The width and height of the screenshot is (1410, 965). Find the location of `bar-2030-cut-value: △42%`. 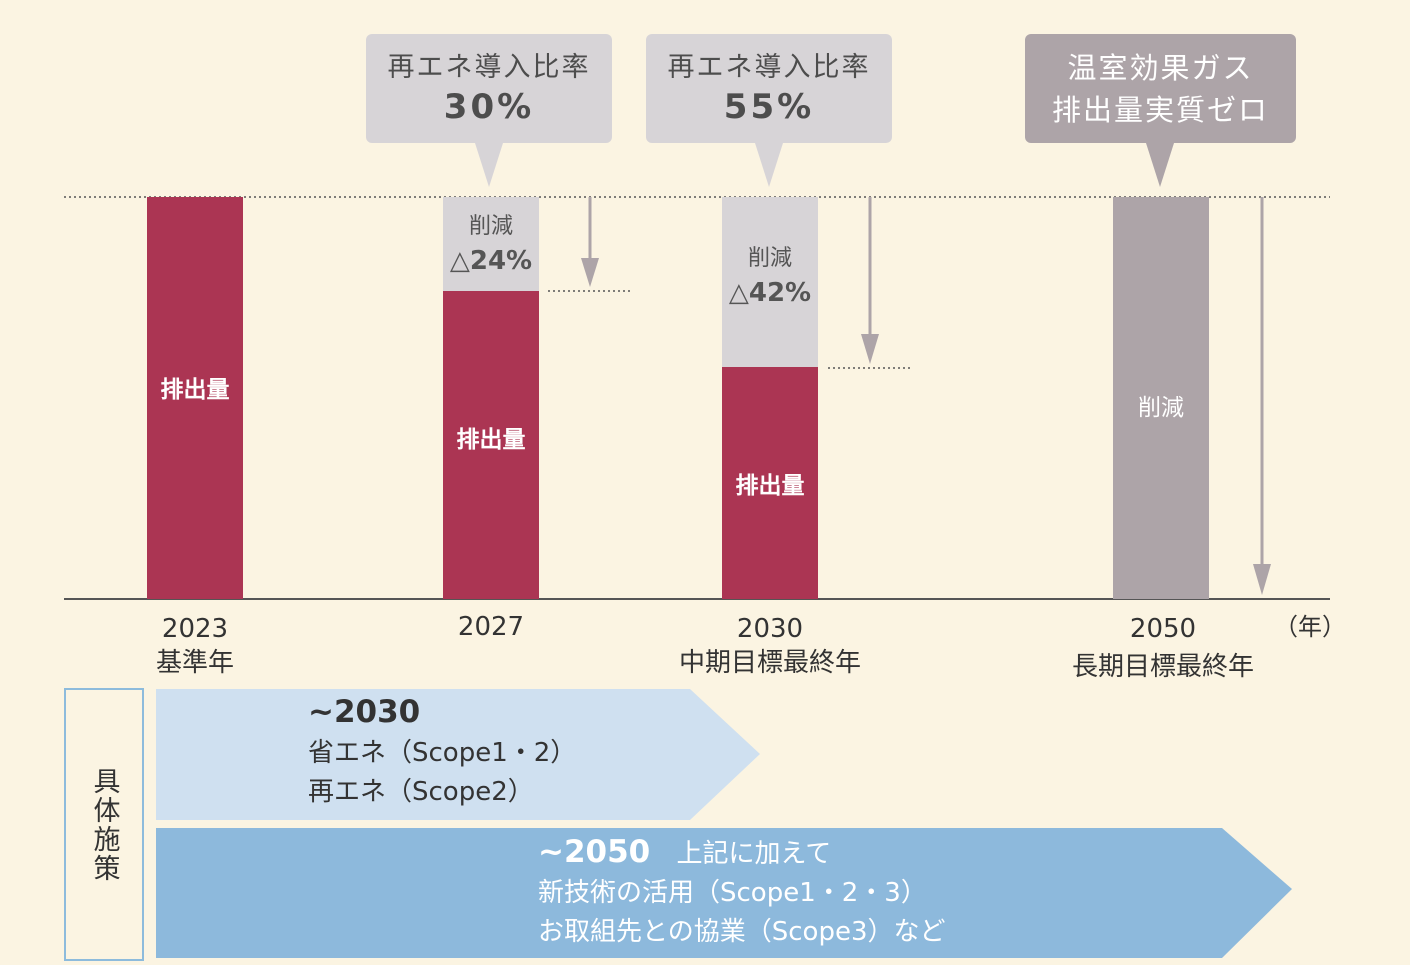

bar-2030-cut-value: △42% is located at coordinates (770, 293).